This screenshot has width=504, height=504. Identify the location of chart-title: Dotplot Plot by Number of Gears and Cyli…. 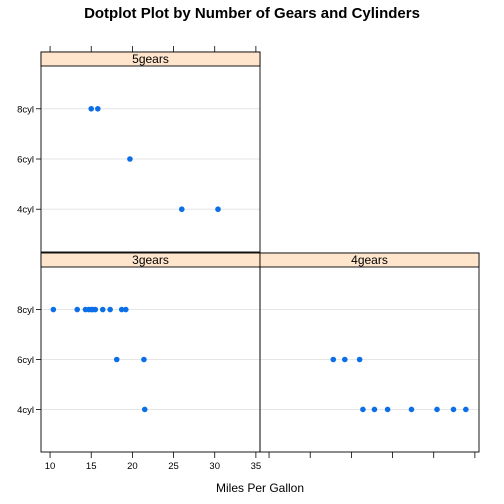
(252, 13).